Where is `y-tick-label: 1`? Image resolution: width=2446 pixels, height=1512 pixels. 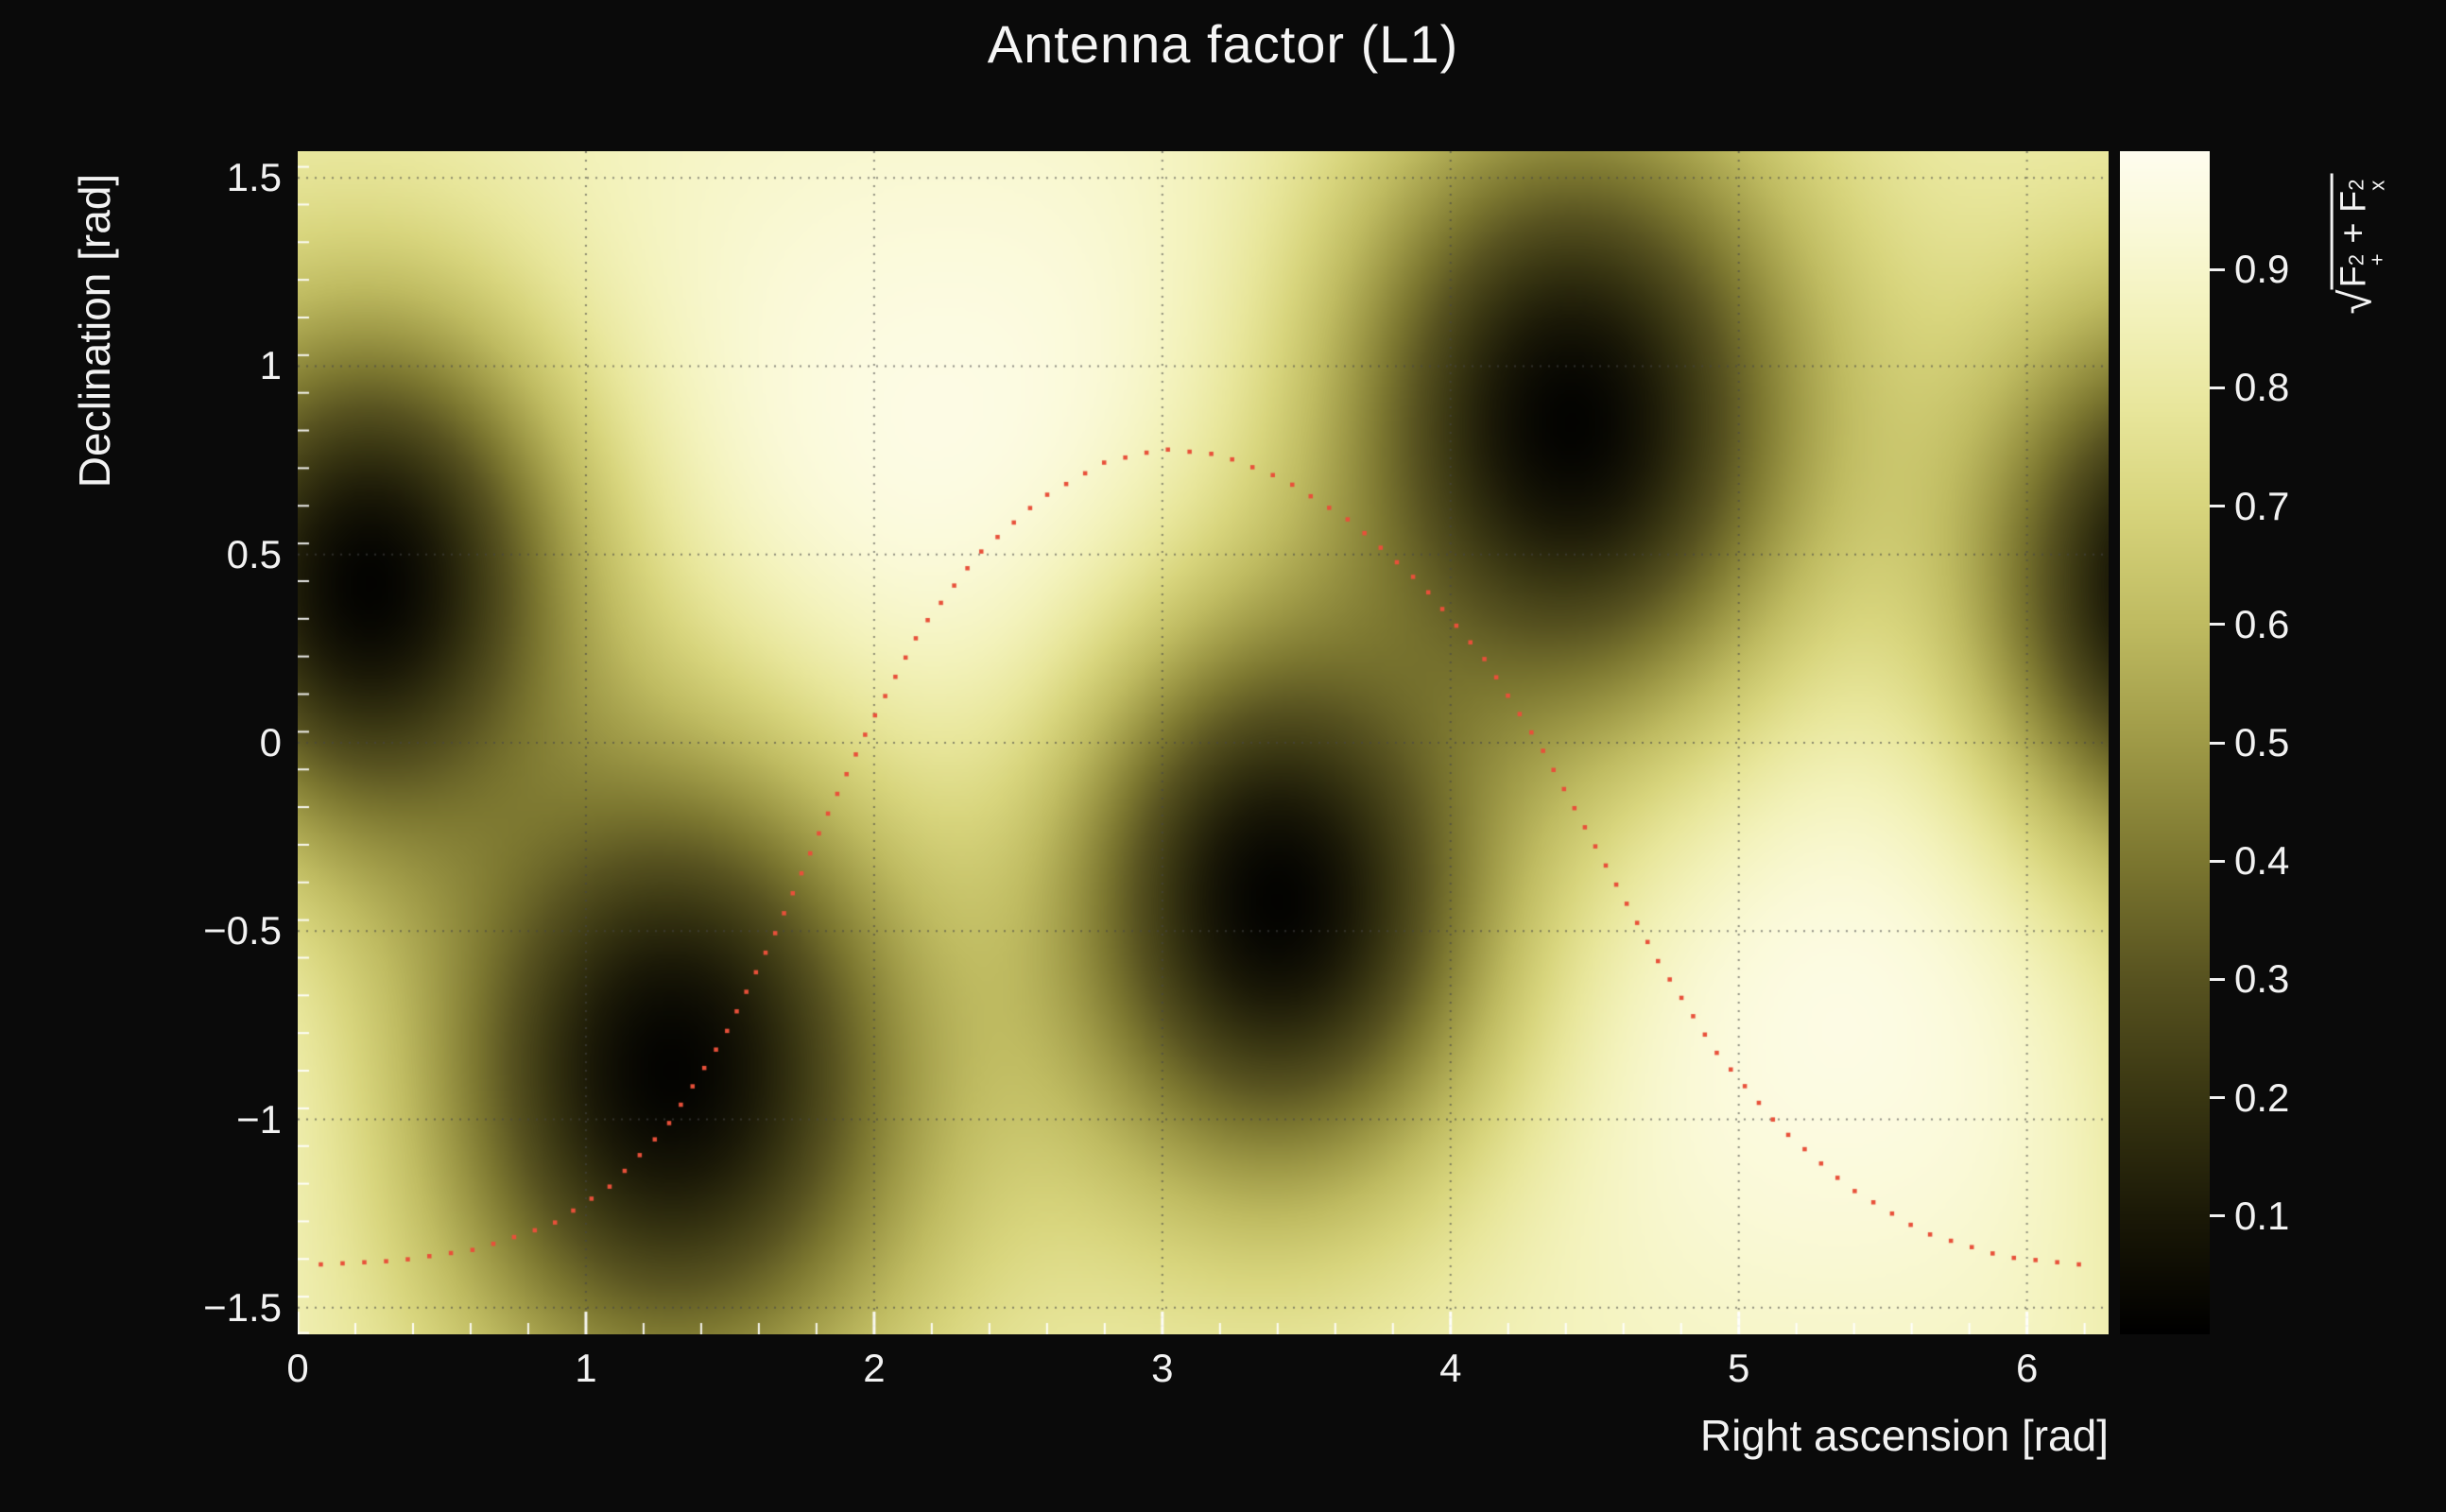
y-tick-label: 1 is located at coordinates (270, 365).